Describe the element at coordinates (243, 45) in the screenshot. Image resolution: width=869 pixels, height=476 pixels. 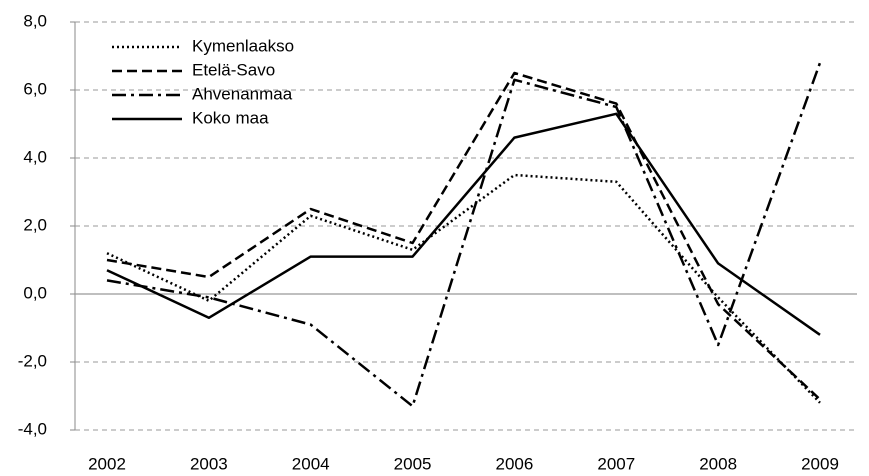
I see `legend-label: Kymenlaakso` at that location.